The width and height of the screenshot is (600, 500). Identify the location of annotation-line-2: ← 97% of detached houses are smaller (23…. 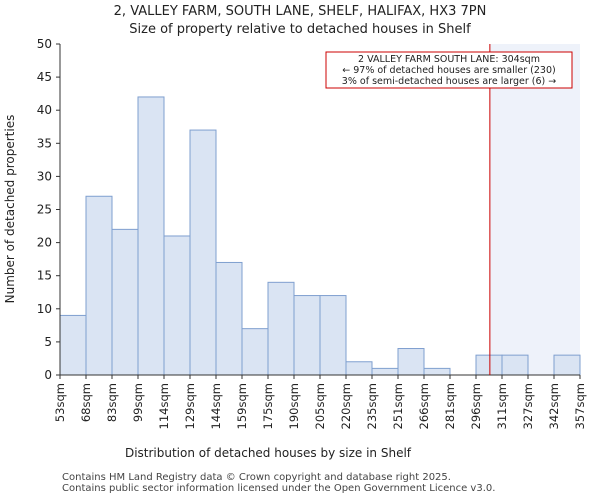
(448, 70).